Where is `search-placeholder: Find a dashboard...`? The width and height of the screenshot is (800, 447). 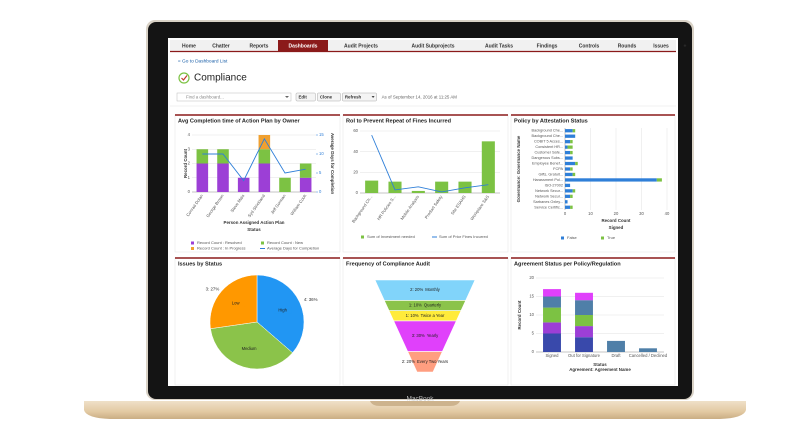 search-placeholder: Find a dashboard... is located at coordinates (205, 96).